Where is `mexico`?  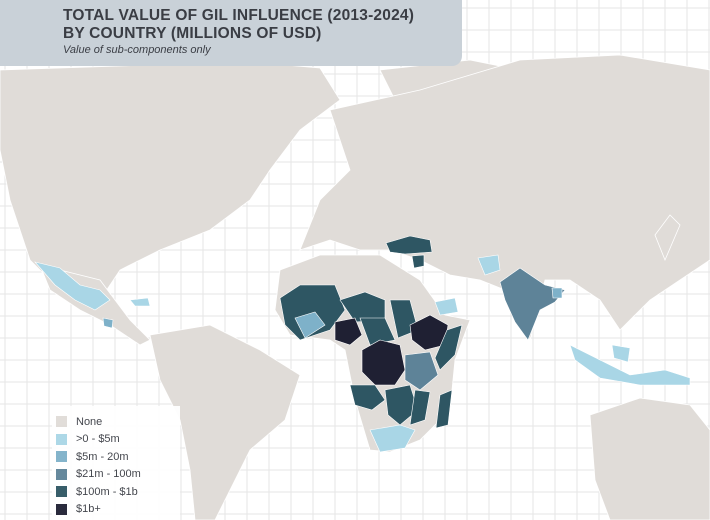 mexico is located at coordinates (72, 286).